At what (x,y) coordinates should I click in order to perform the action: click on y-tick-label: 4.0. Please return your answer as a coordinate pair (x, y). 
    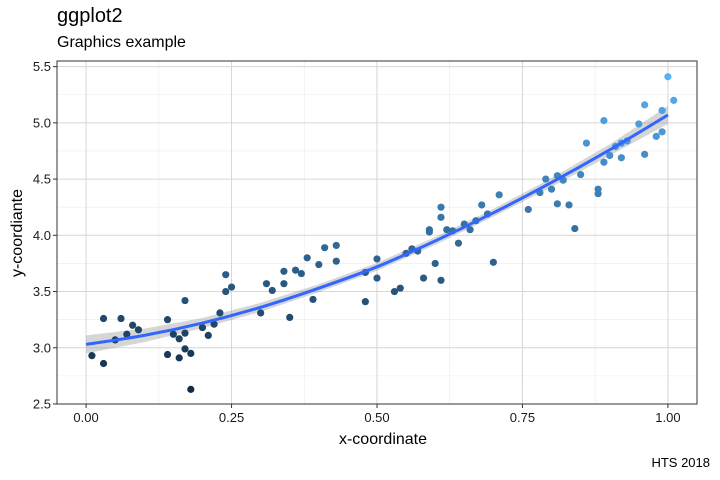
    Looking at the image, I should click on (42, 235).